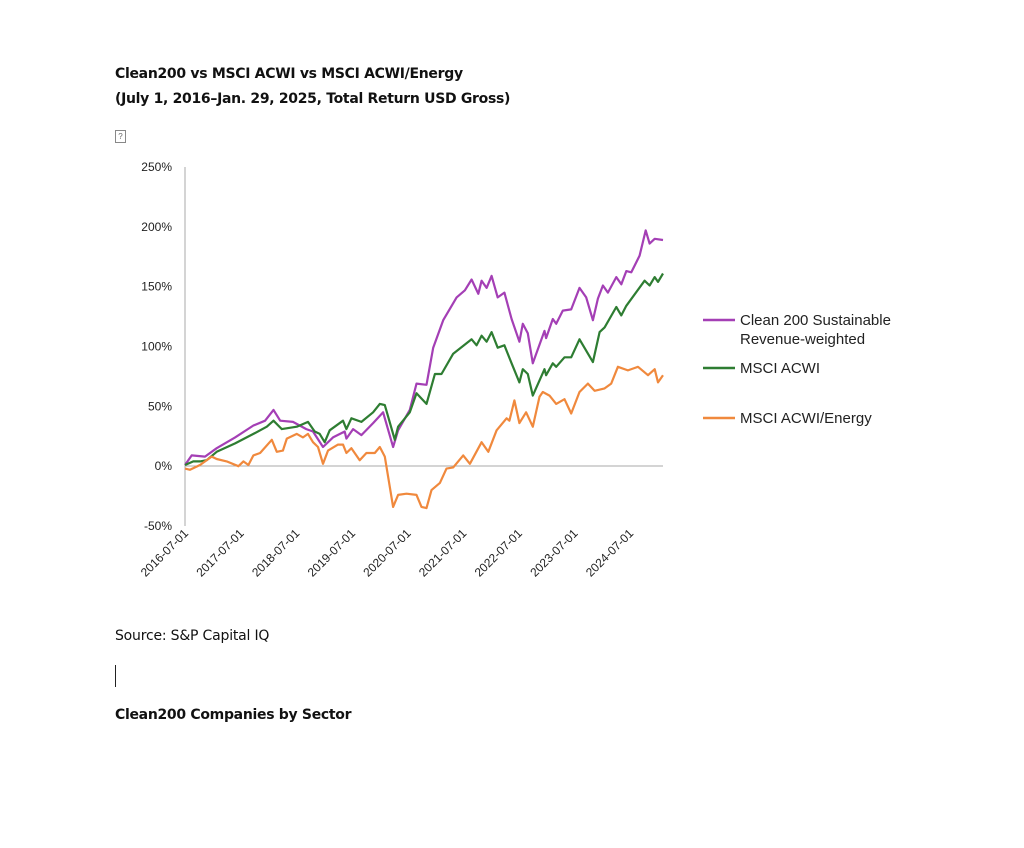  I want to click on legend-label: Clean 200 Sustainable, so click(815, 320).